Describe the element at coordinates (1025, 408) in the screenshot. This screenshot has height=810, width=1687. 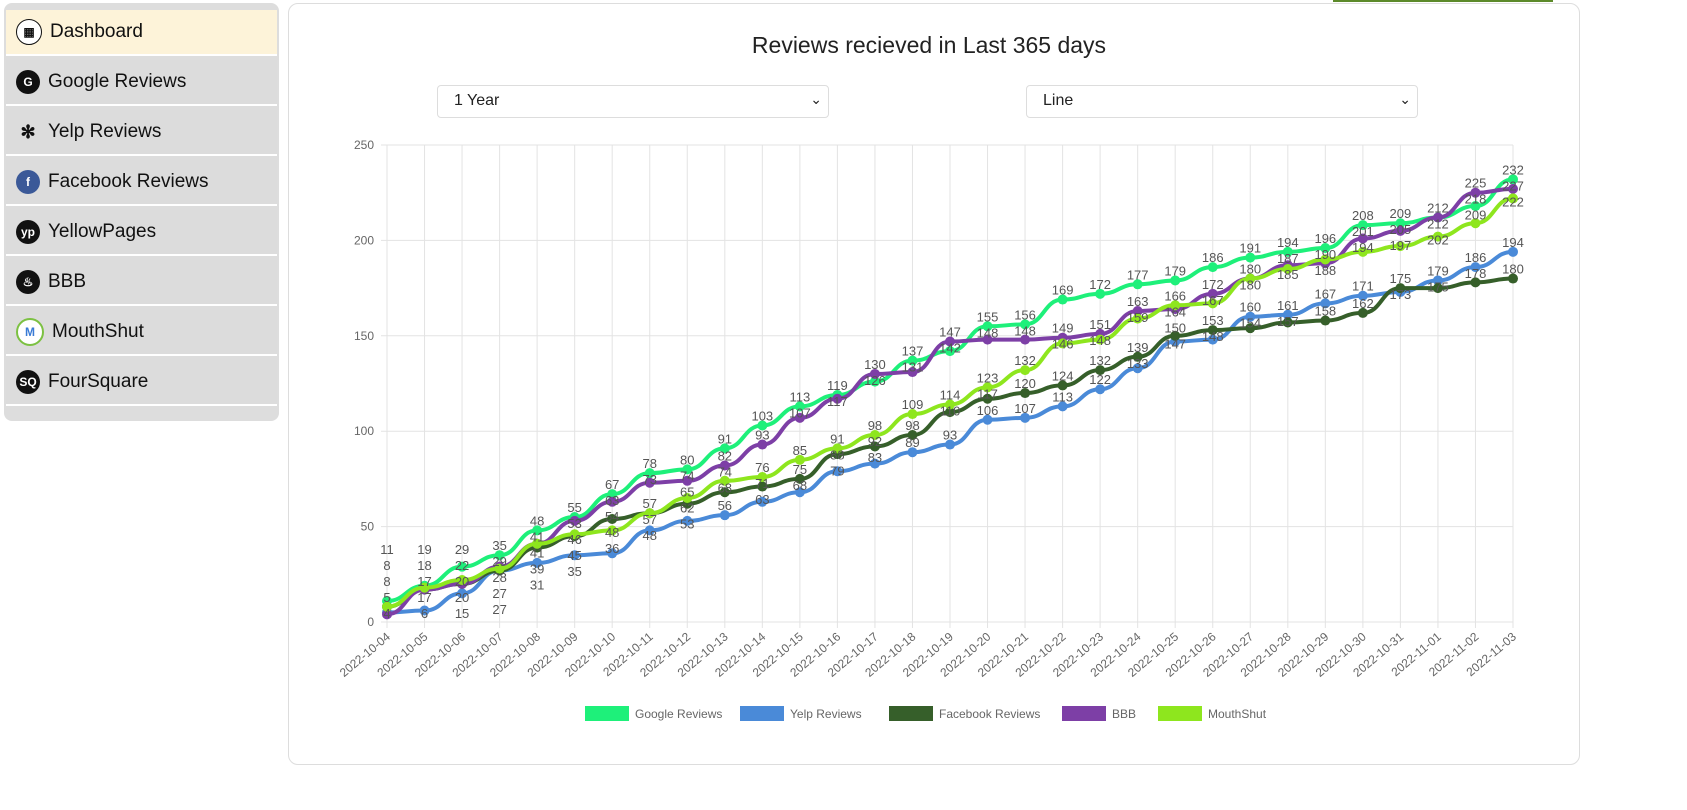
I see `data-label: 107` at that location.